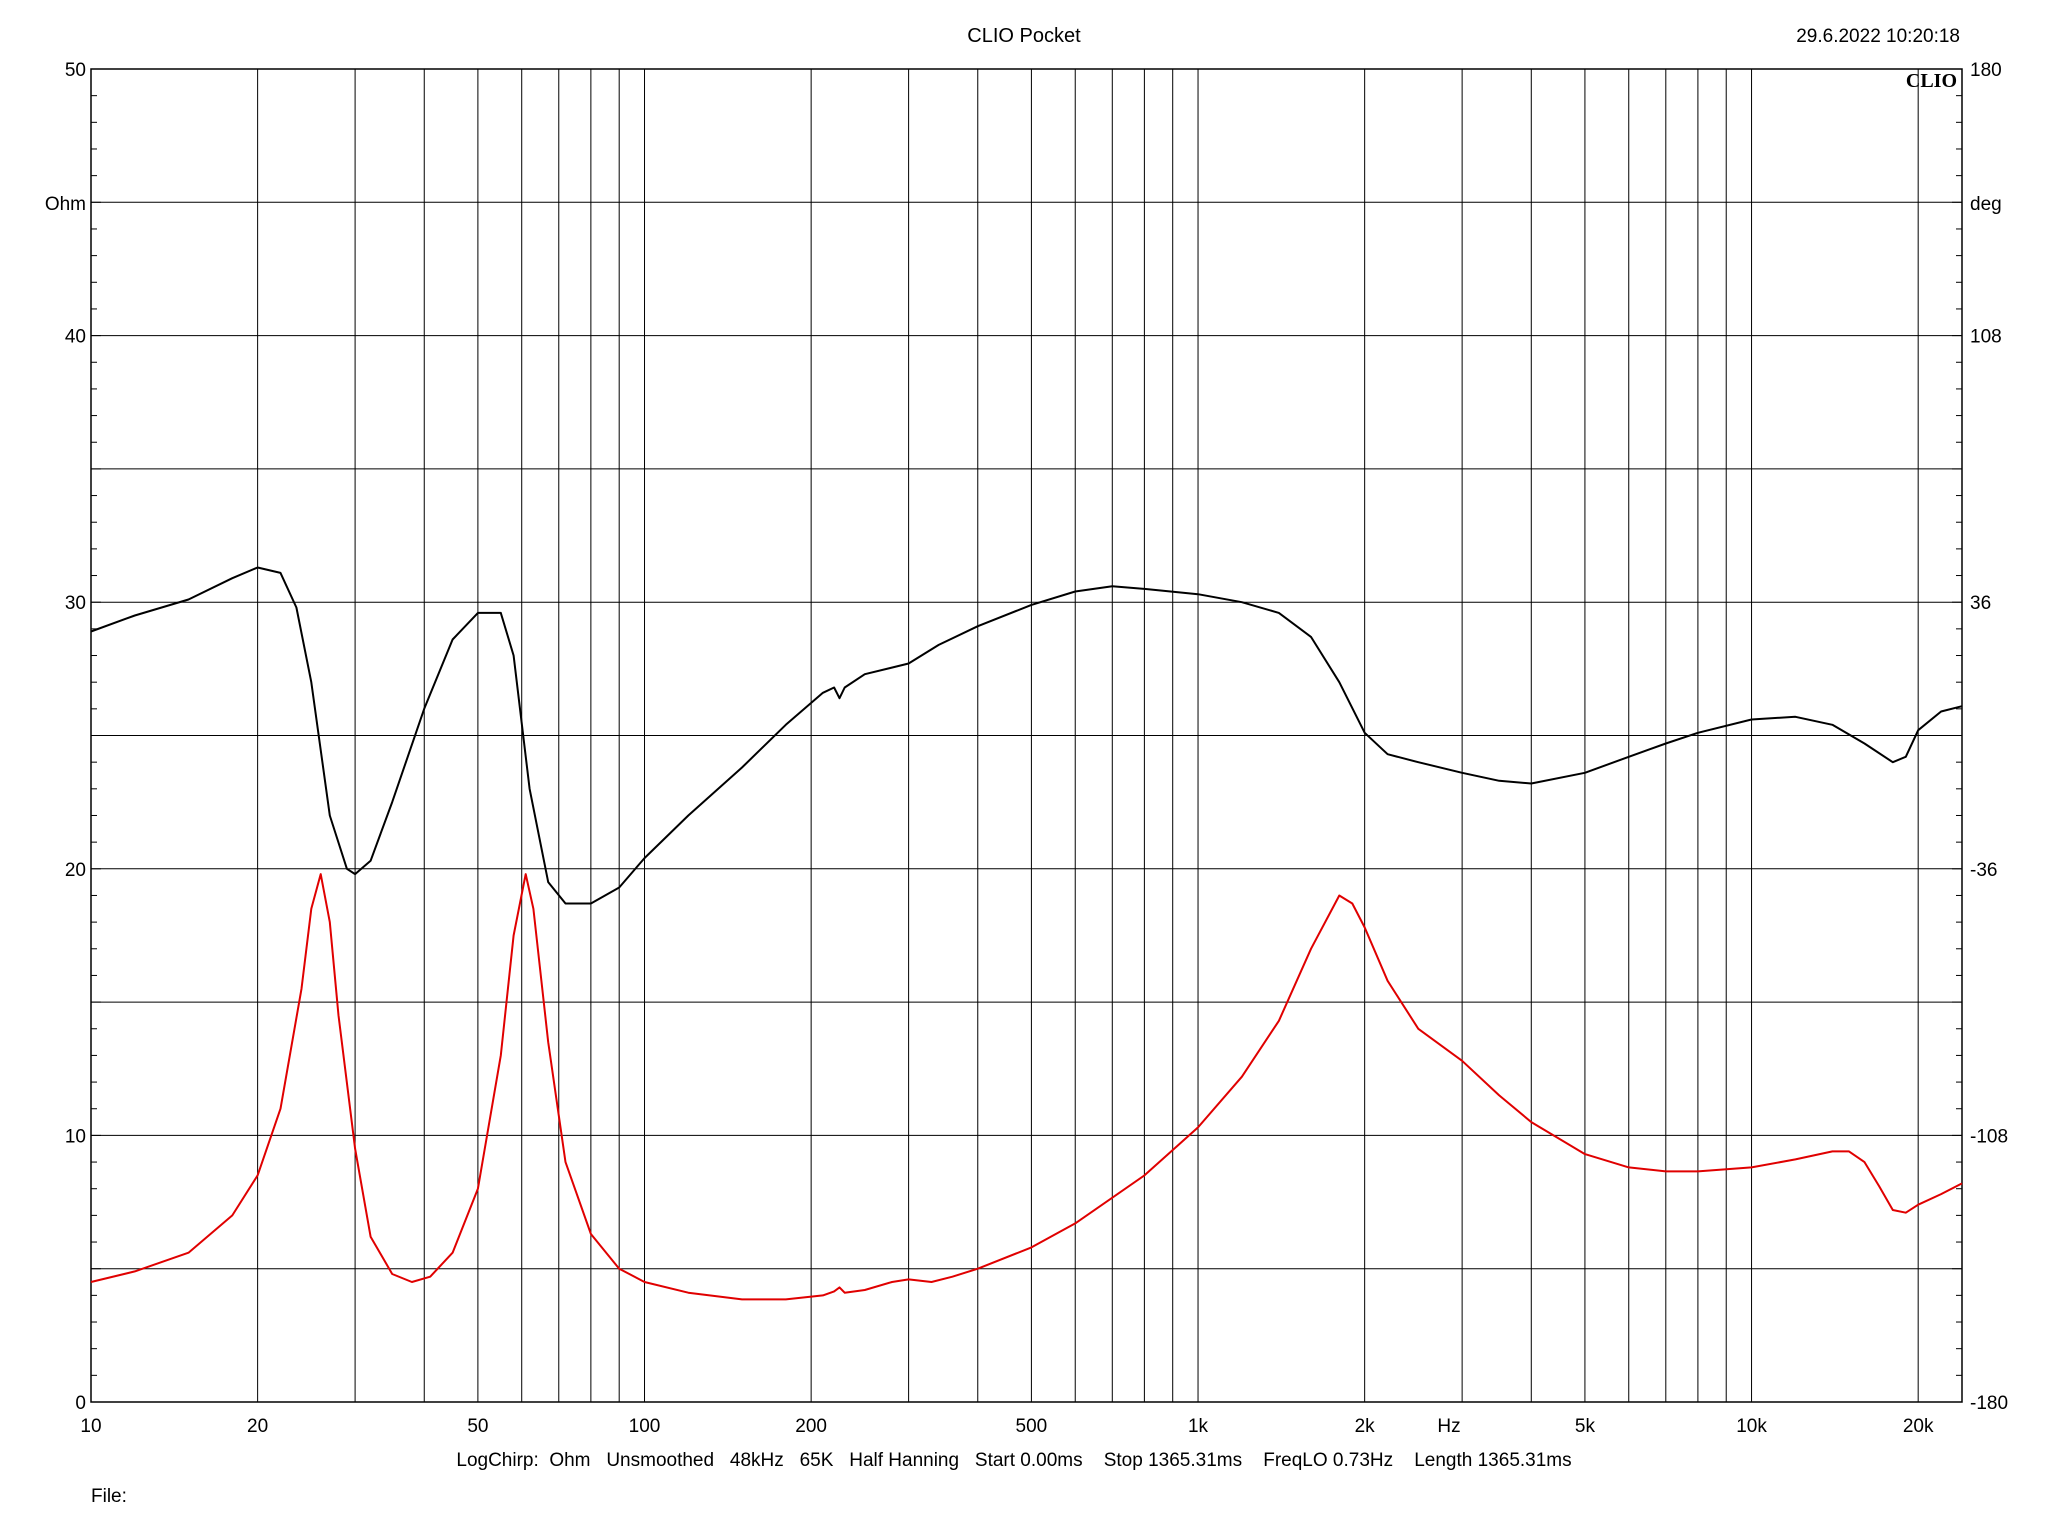 The height and width of the screenshot is (1536, 2048). I want to click on timestamp: 29.6.2022 10:20:18, so click(1878, 36).